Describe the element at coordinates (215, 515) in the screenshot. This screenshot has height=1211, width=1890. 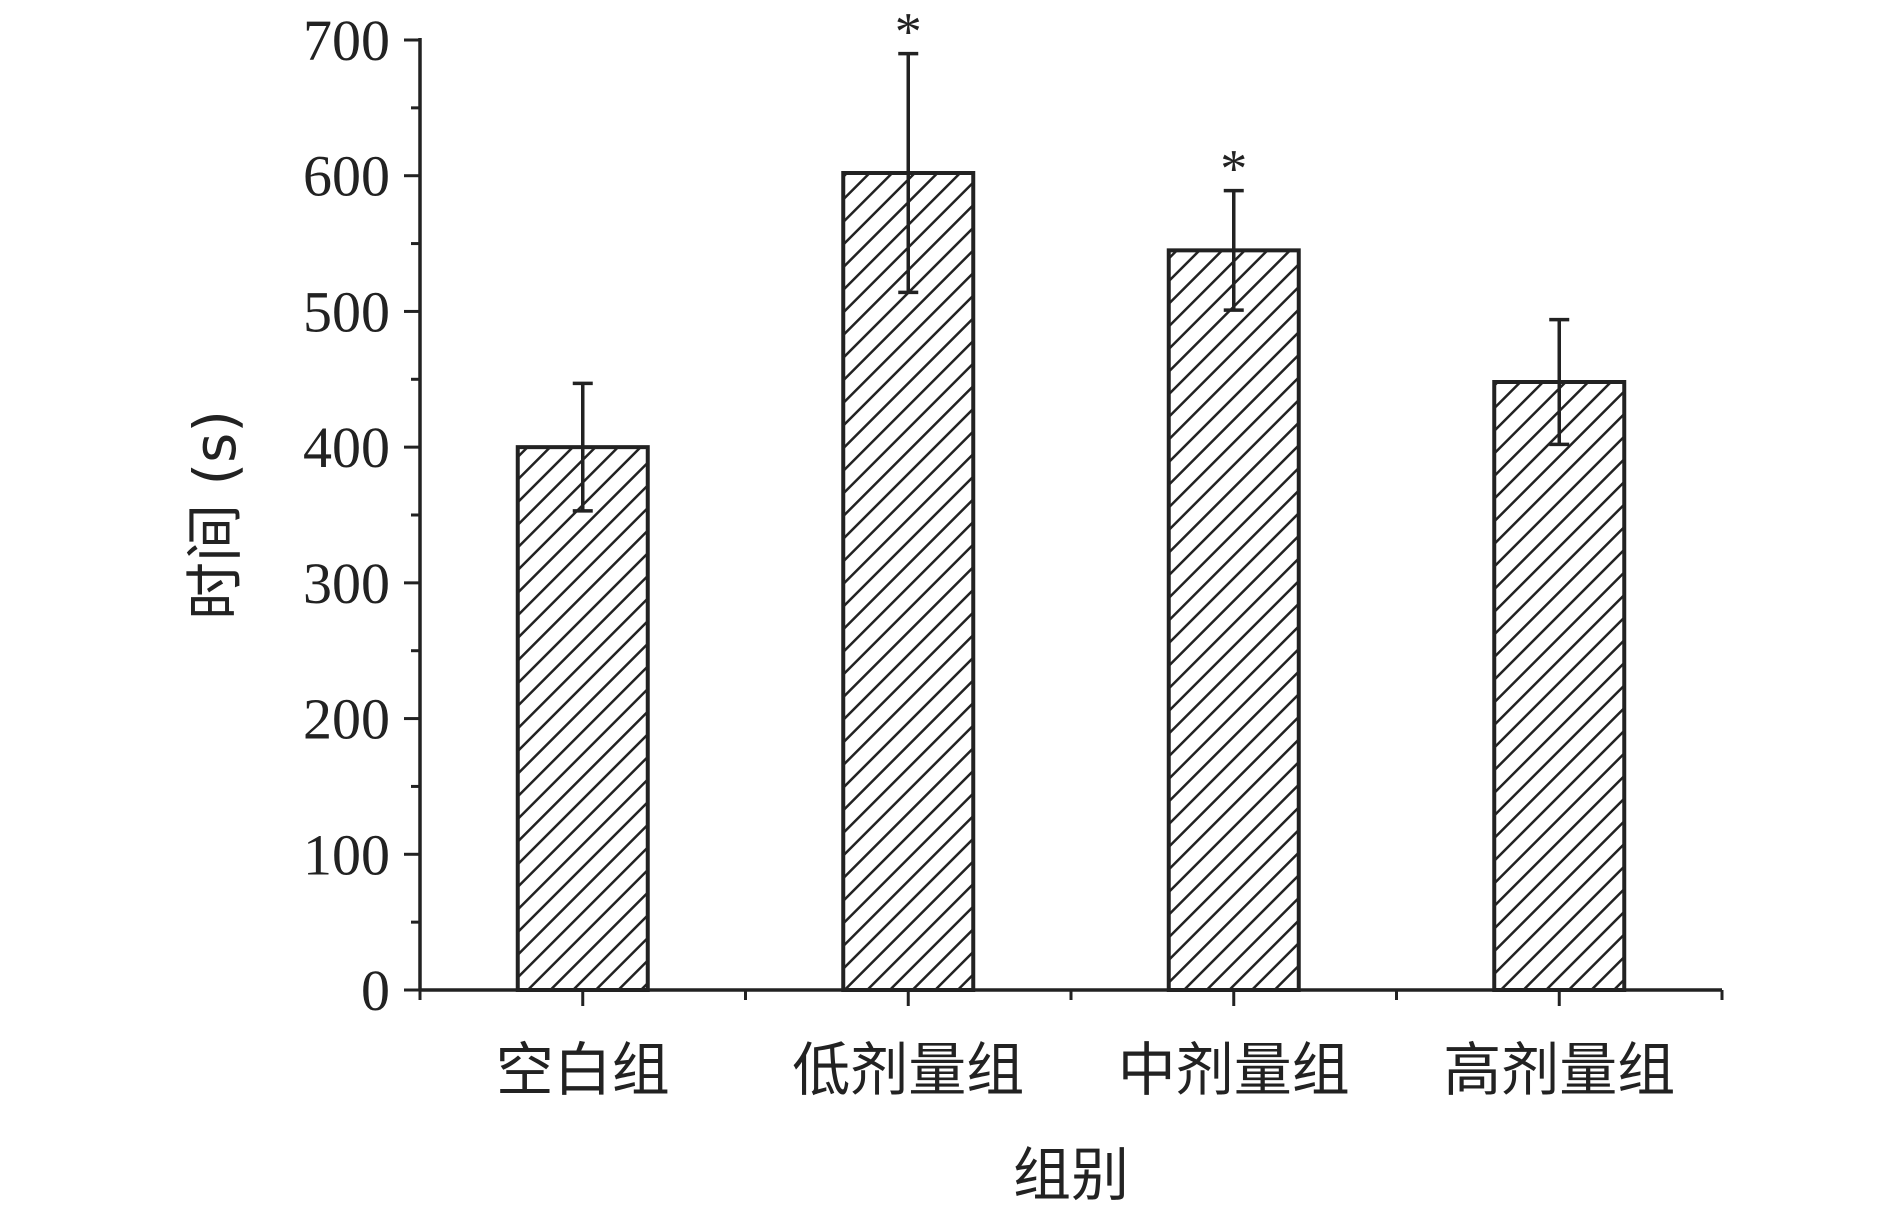
I see `y-axis-title: 时间 (s)` at that location.